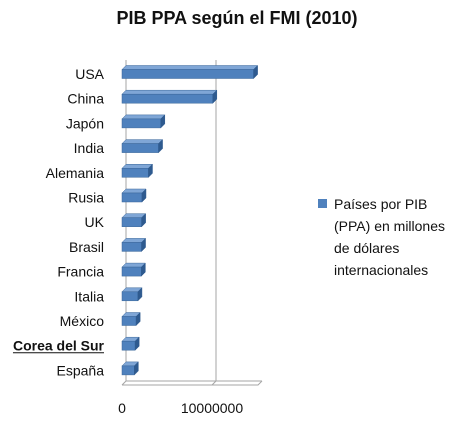 The height and width of the screenshot is (441, 474). Describe the element at coordinates (122, 408) in the screenshot. I see `x-tick-label: 0` at that location.